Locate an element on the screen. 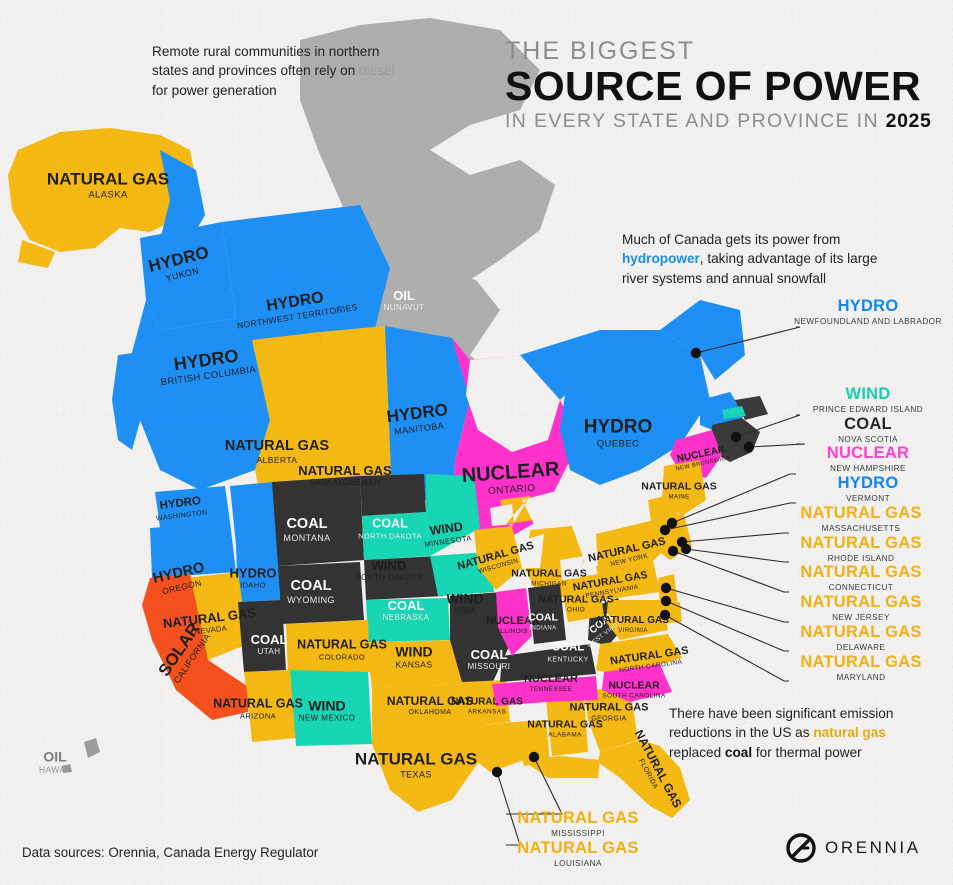 Image resolution: width=953 pixels, height=885 pixels. region-missouri is located at coordinates (481, 638).